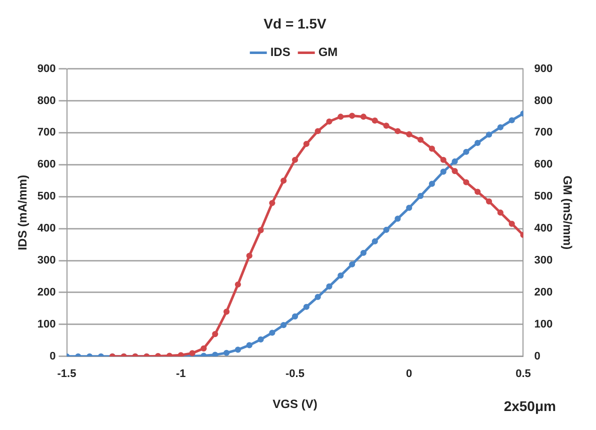 Image resolution: width=596 pixels, height=430 pixels. Describe the element at coordinates (537, 356) in the screenshot. I see `y2-tick-label: 0` at that location.